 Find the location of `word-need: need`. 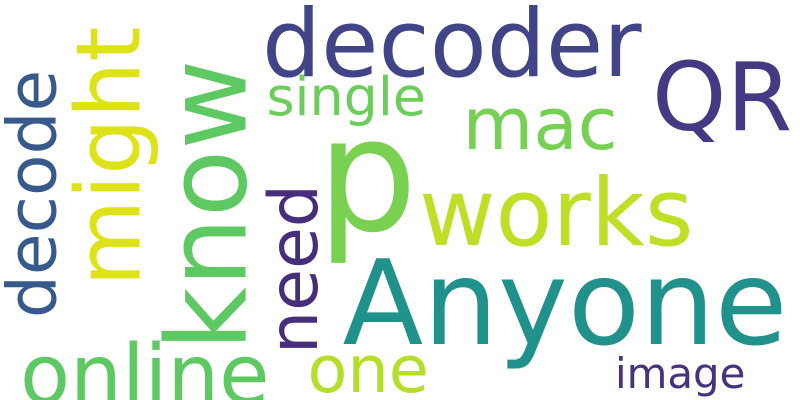

word-need: need is located at coordinates (294, 269).